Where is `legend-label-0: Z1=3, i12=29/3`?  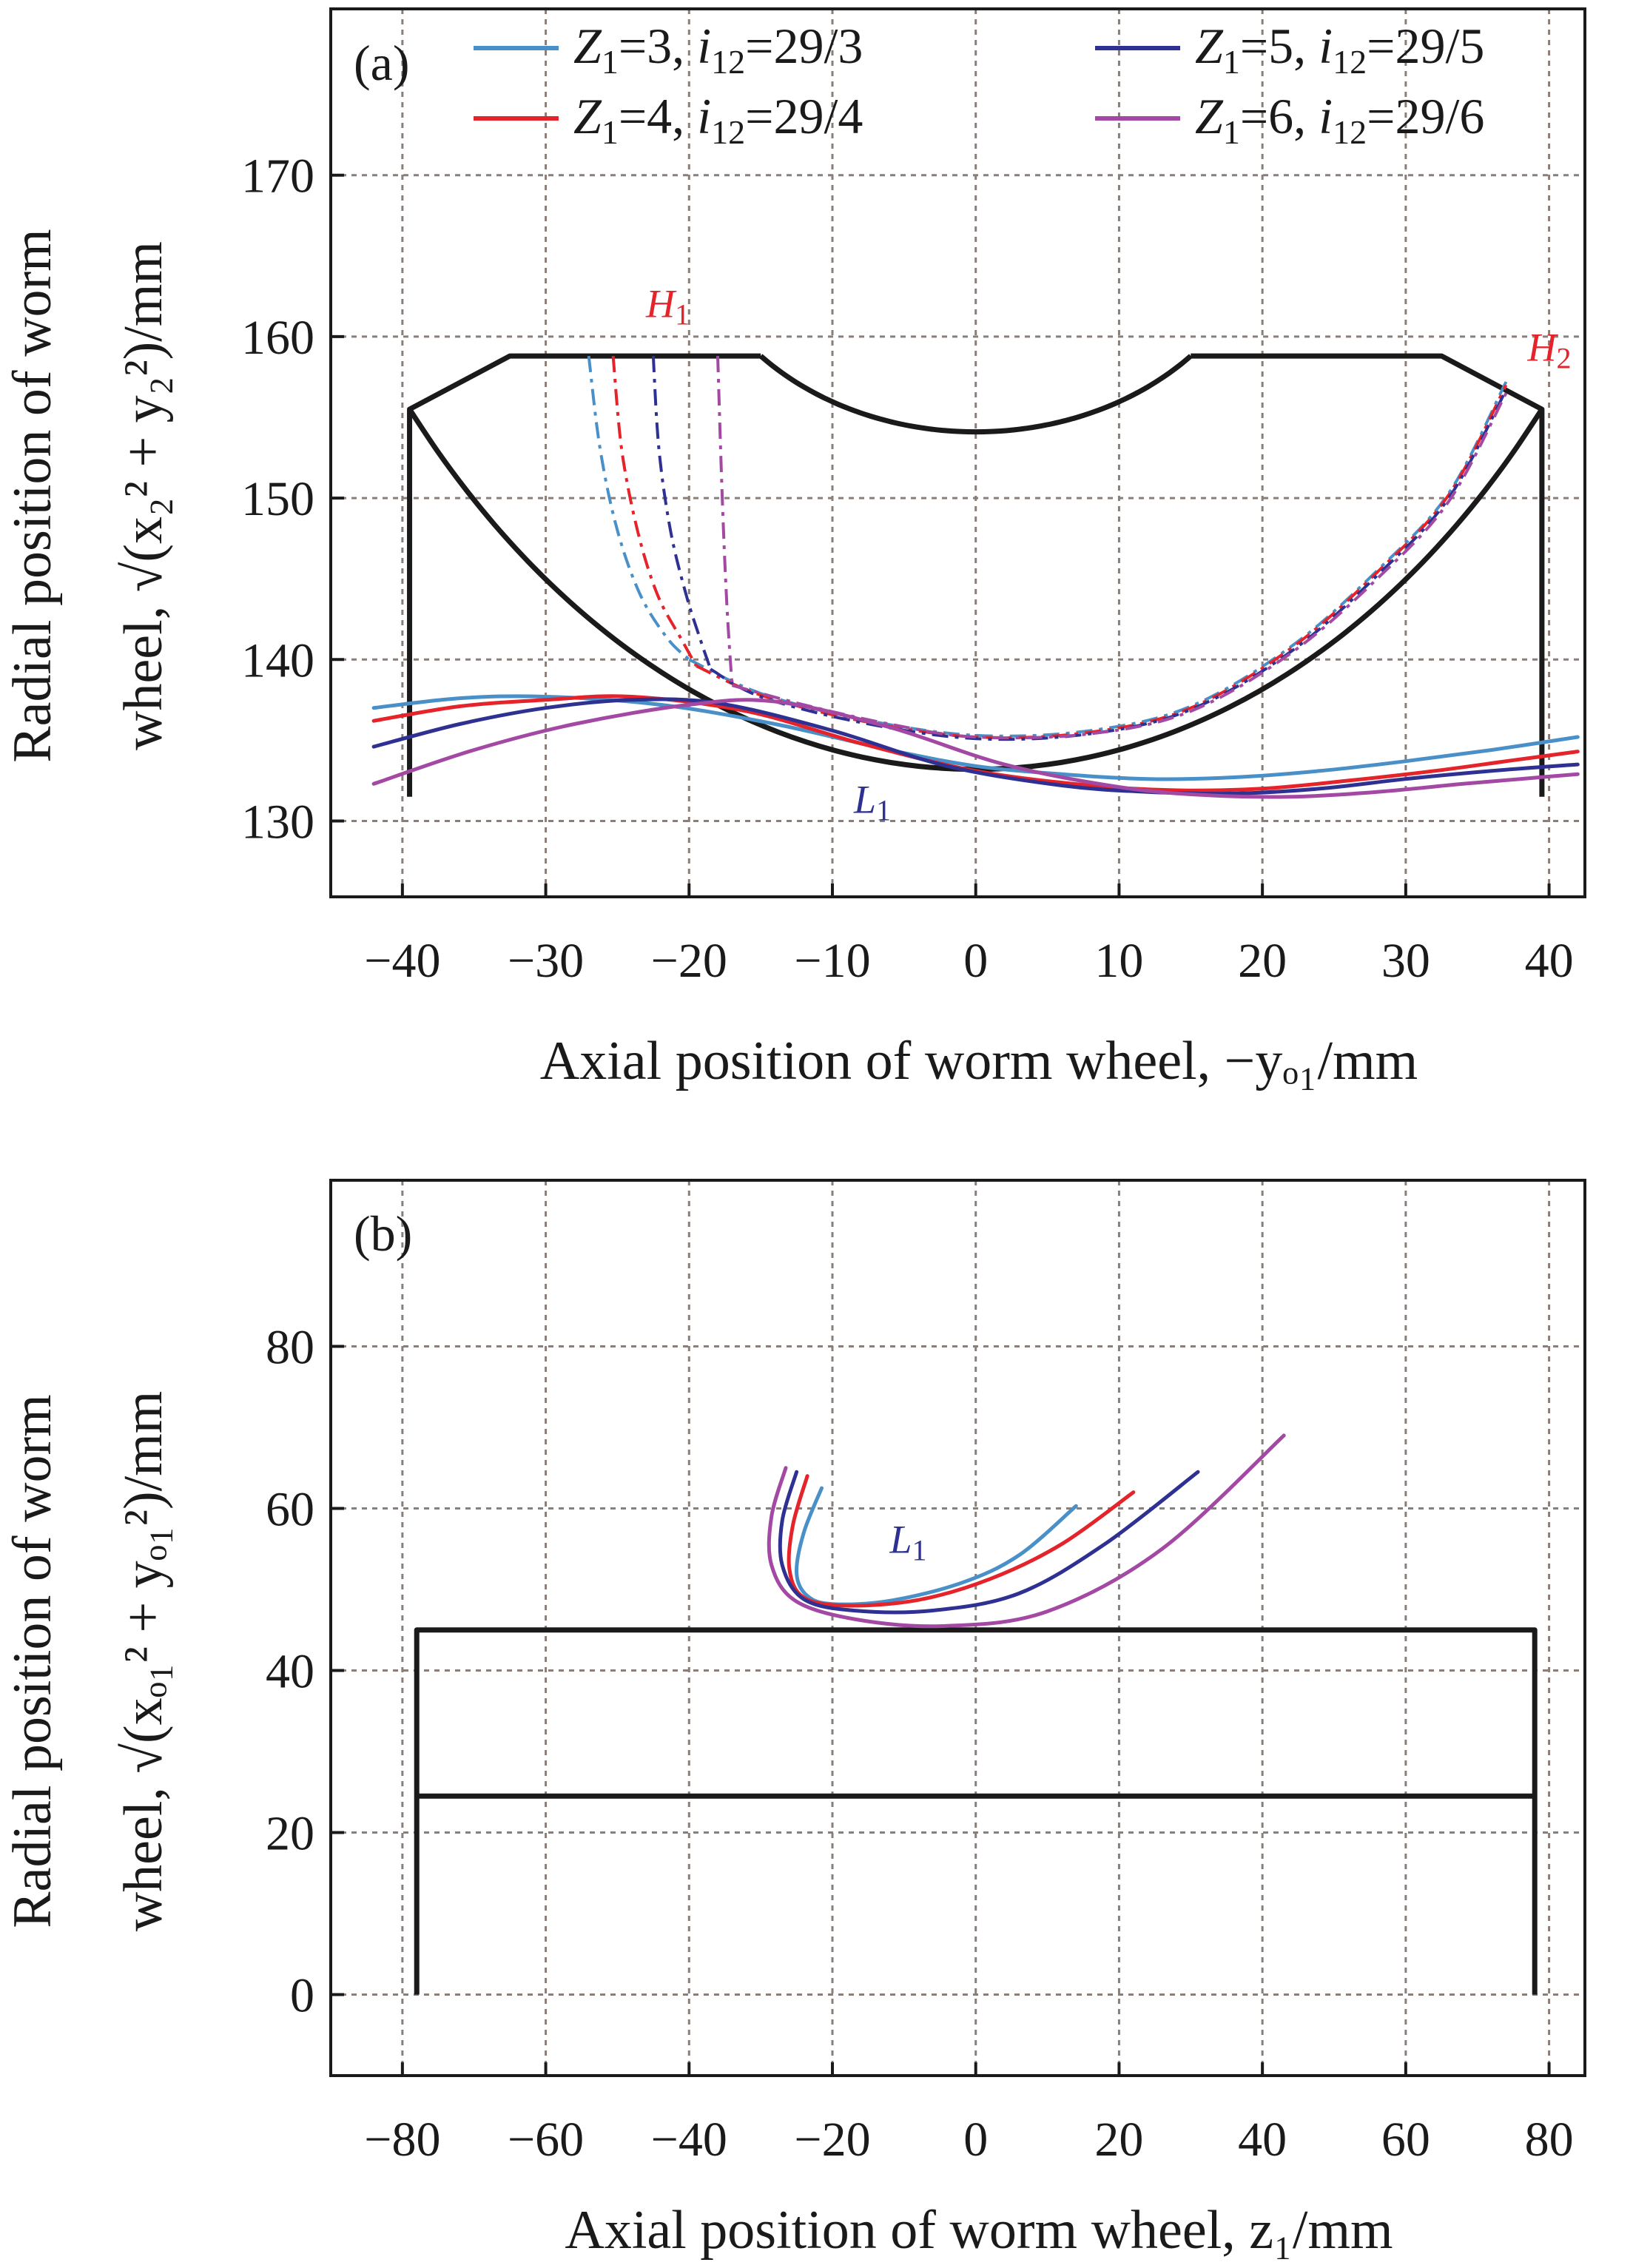 legend-label-0: Z1=3, i12=29/3 is located at coordinates (718, 49).